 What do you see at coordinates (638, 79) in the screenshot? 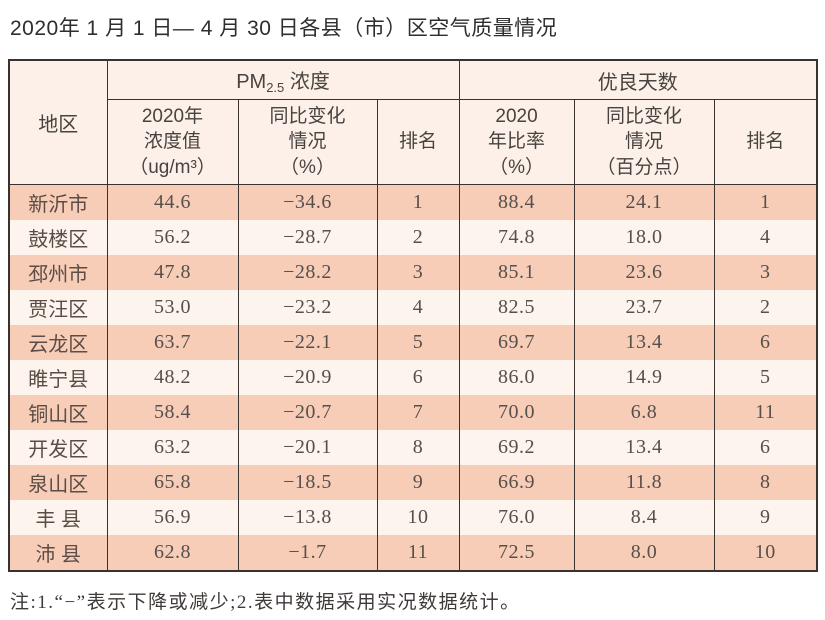
I see `header-days-group: 优良天数` at bounding box center [638, 79].